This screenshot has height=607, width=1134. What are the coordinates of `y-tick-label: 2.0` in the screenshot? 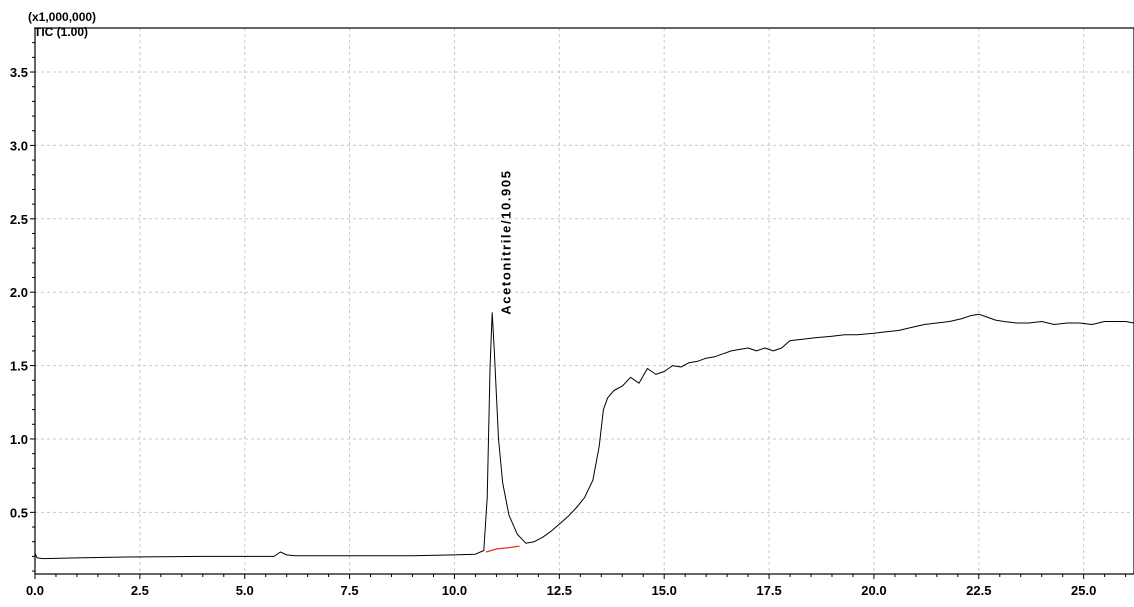 It's located at (19, 292).